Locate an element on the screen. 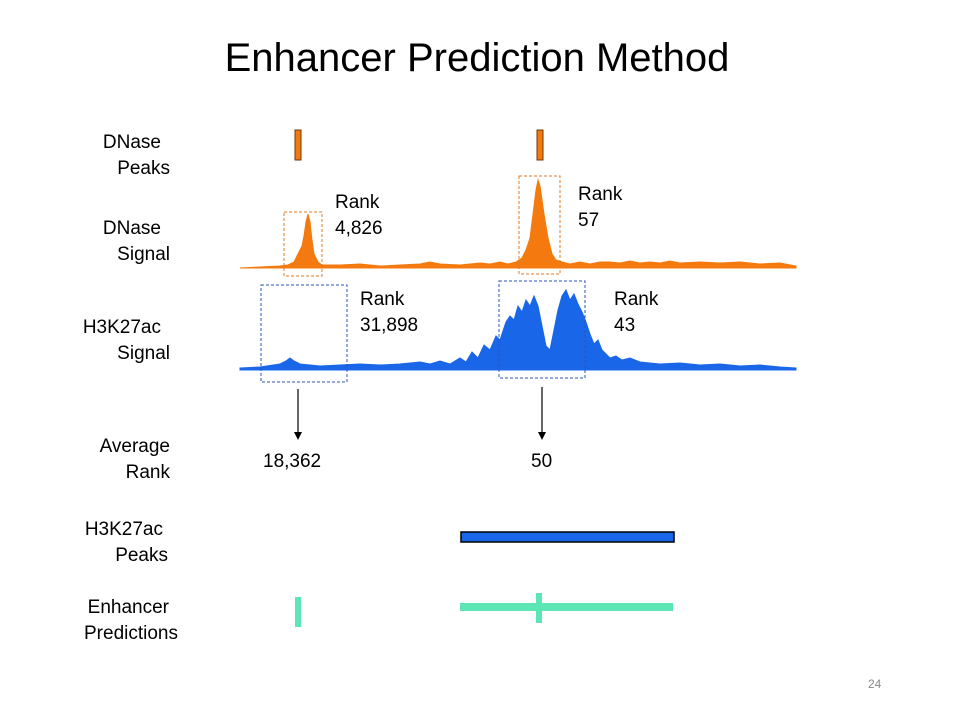 The width and height of the screenshot is (960, 720). h3k27ac-peak-bar is located at coordinates (567, 537).